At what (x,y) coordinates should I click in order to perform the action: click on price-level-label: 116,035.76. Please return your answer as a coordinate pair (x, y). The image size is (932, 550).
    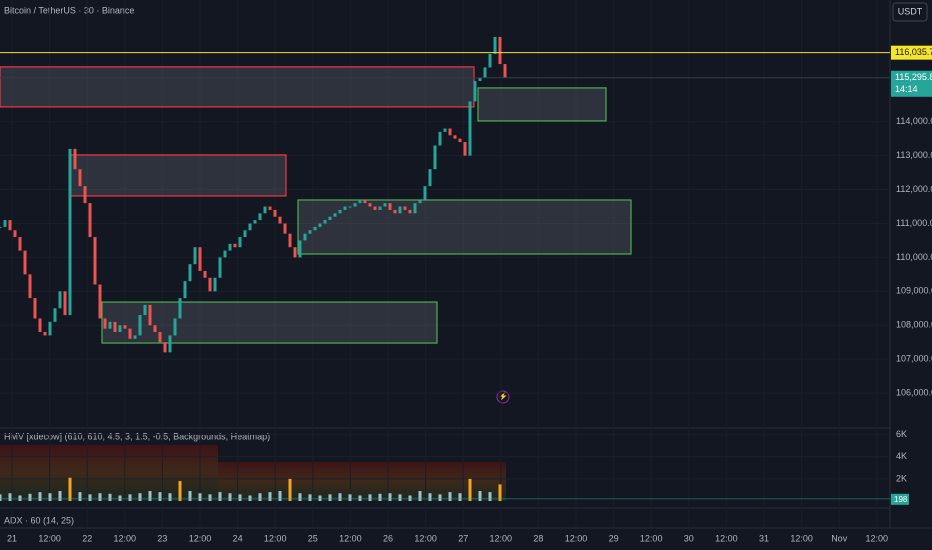
    Looking at the image, I should click on (913, 52).